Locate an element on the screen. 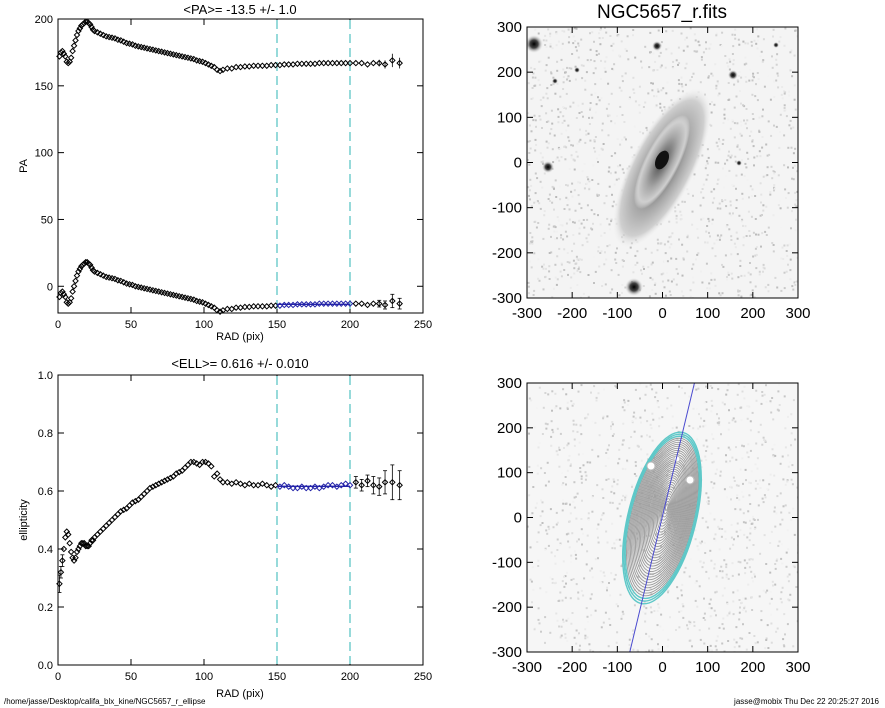  pa-y-tick-label: 100 is located at coordinates (44, 154).